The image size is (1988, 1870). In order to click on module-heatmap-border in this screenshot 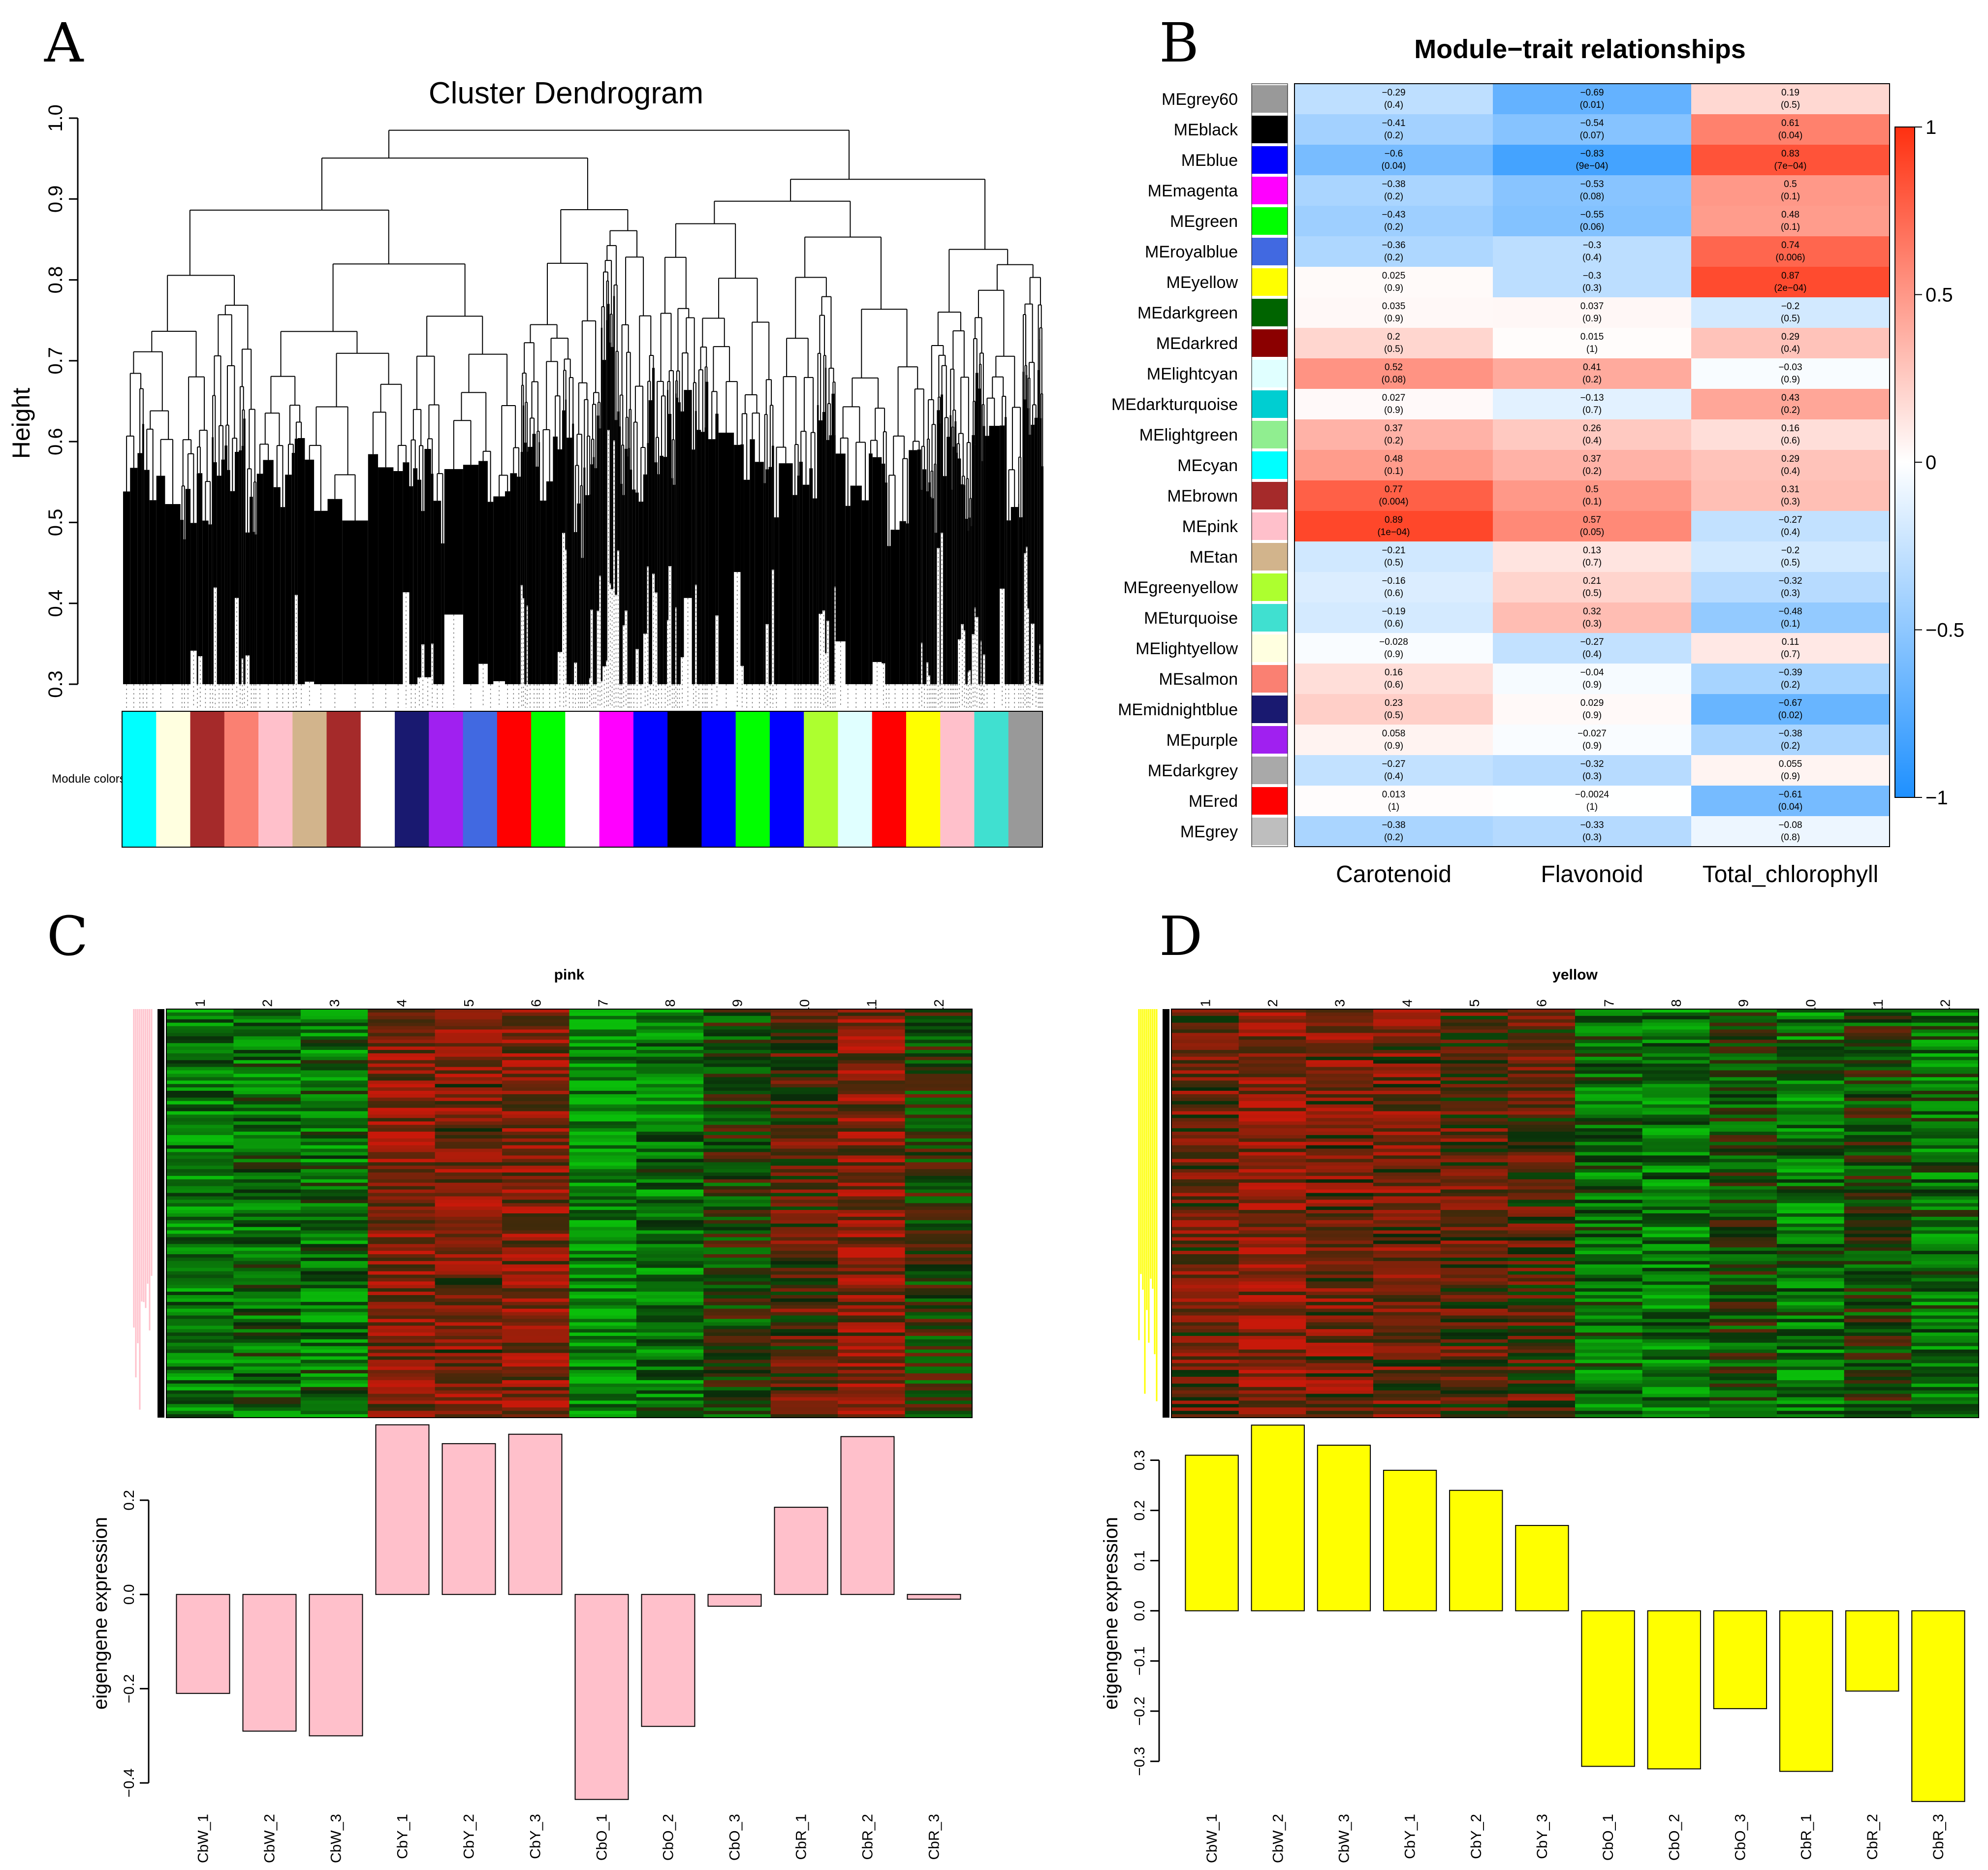, I will do `click(569, 1214)`.